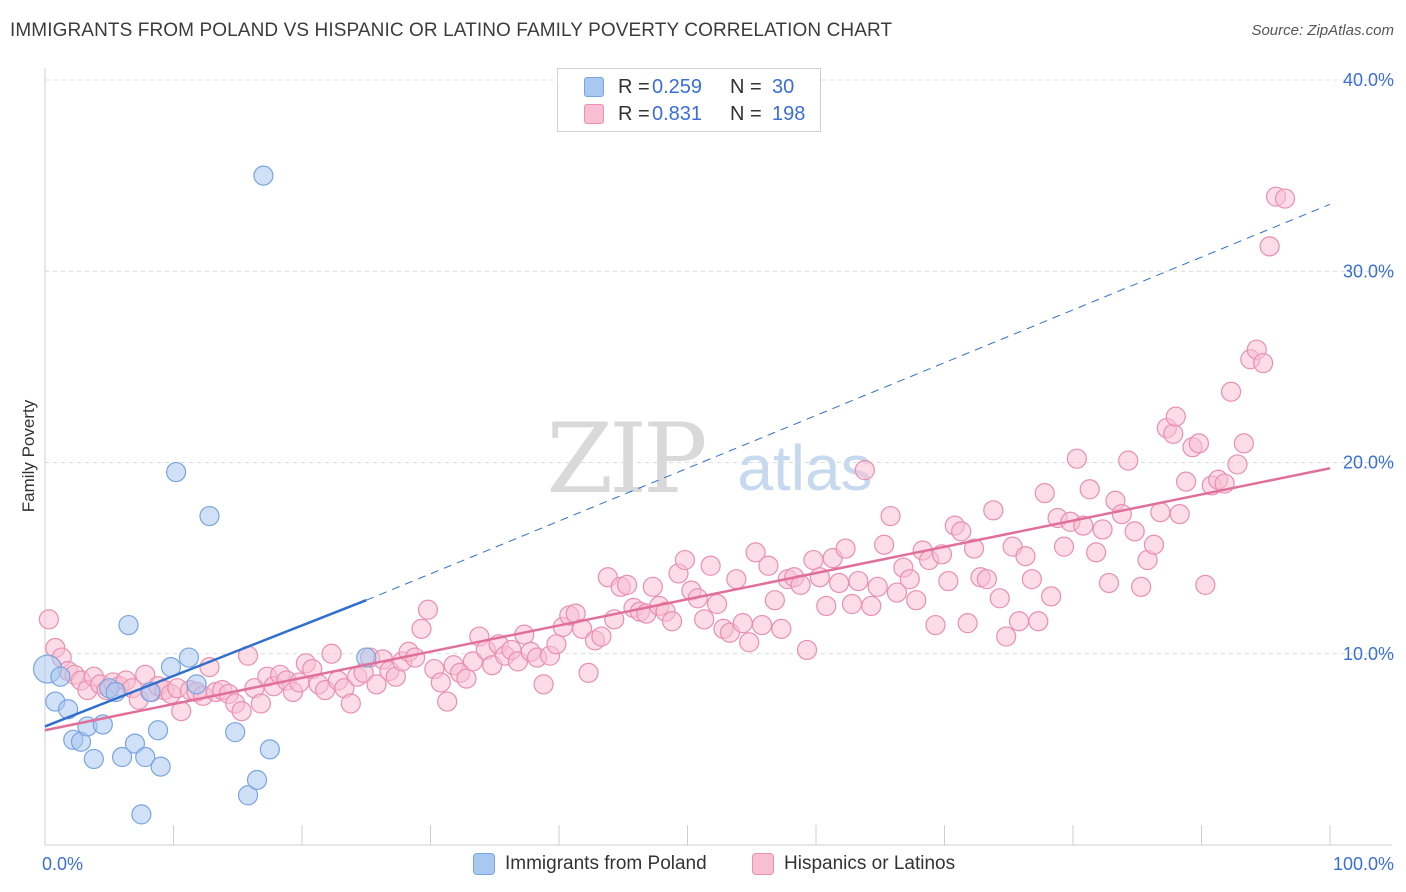 The width and height of the screenshot is (1406, 892). Describe the element at coordinates (789, 113) in the screenshot. I see `legend-n-value: 198` at that location.